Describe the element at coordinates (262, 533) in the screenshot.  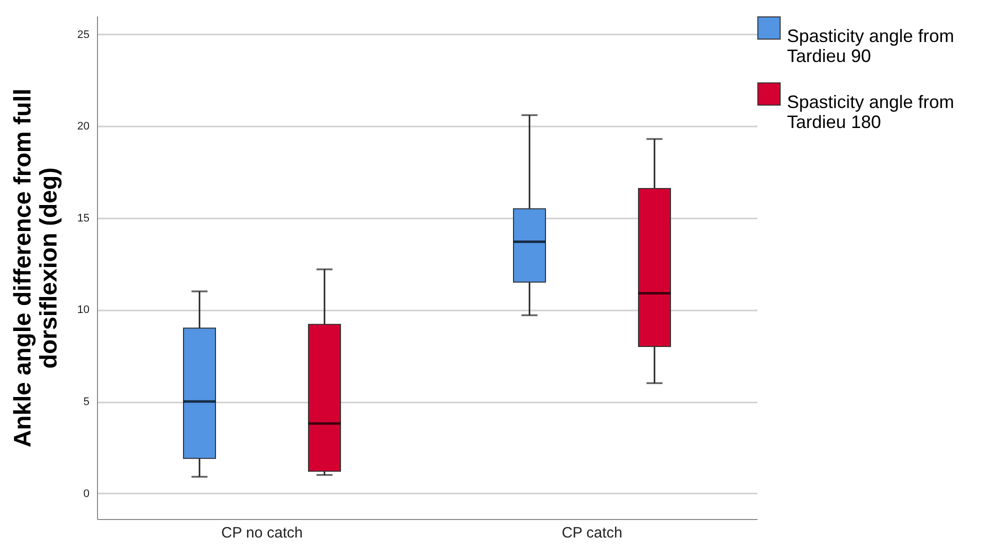
I see `x-tick-label: CP no catch` at that location.